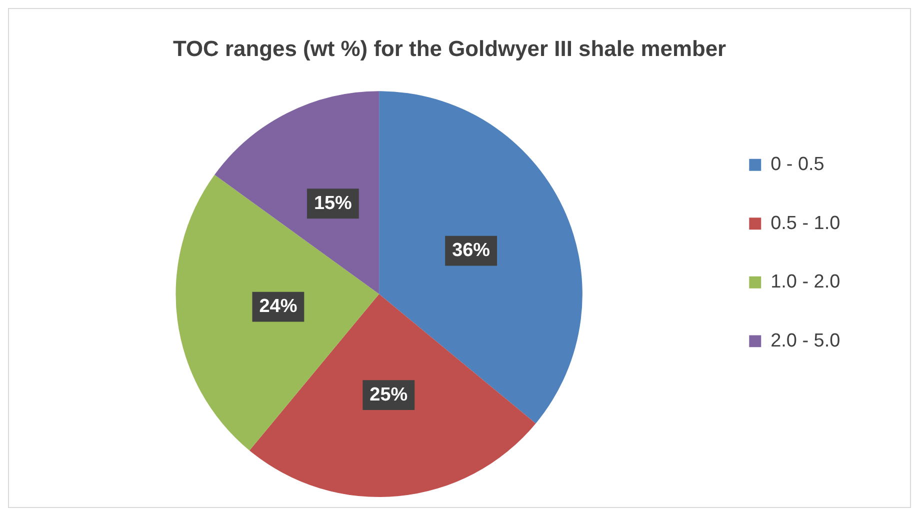 The width and height of the screenshot is (919, 518). I want to click on legend-label: 1.0 - 2.0, so click(805, 282).